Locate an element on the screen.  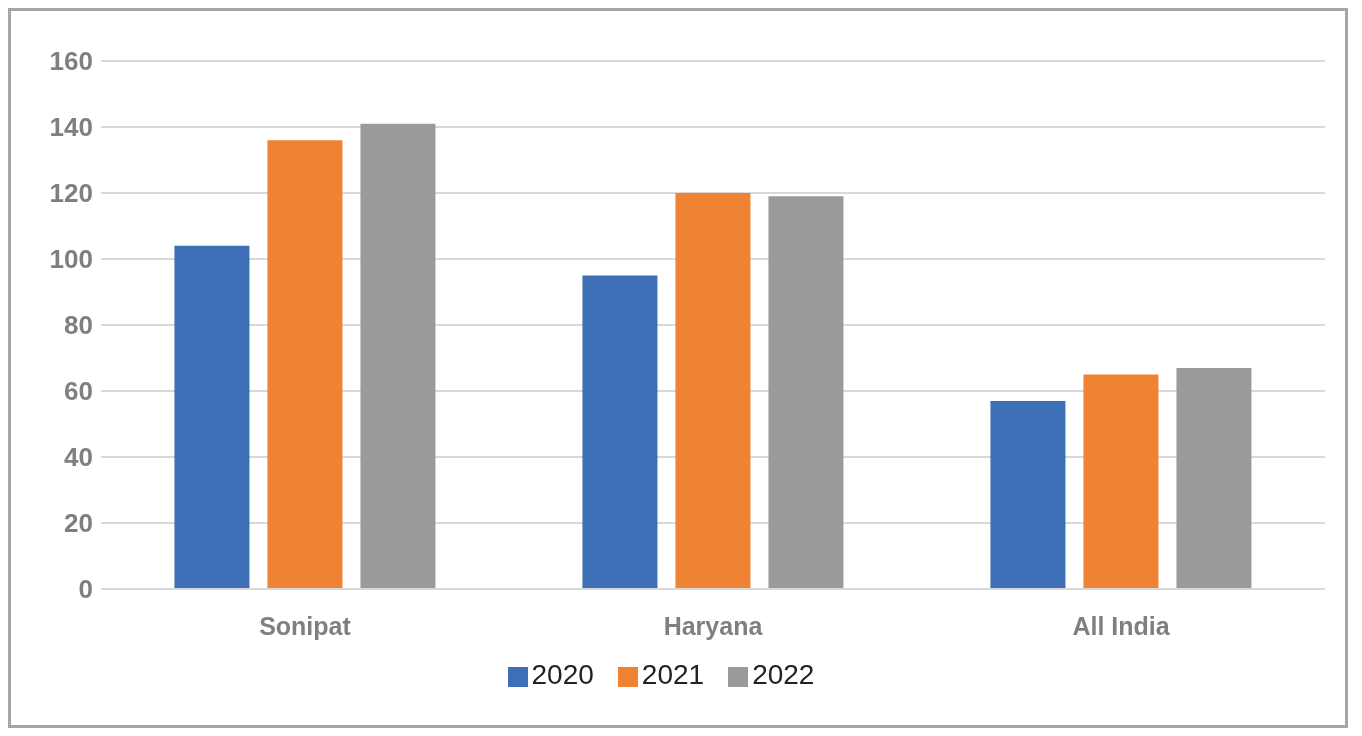
x-tick-label: Haryana is located at coordinates (713, 625).